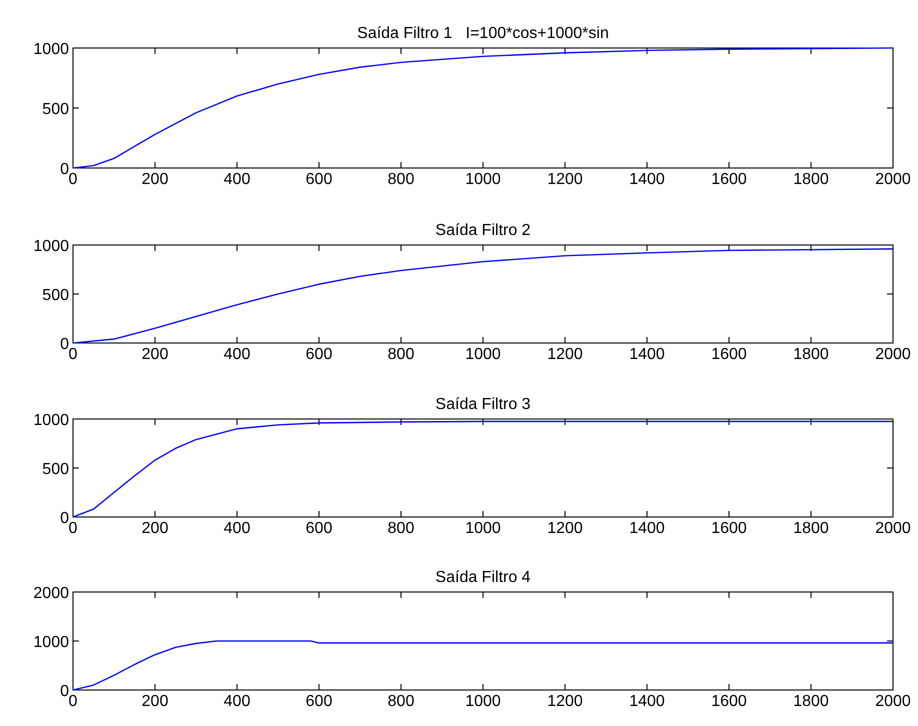 The width and height of the screenshot is (918, 726). I want to click on chart-title: Saída Filtro 1 I=100*cos+1000*sin, so click(483, 33).